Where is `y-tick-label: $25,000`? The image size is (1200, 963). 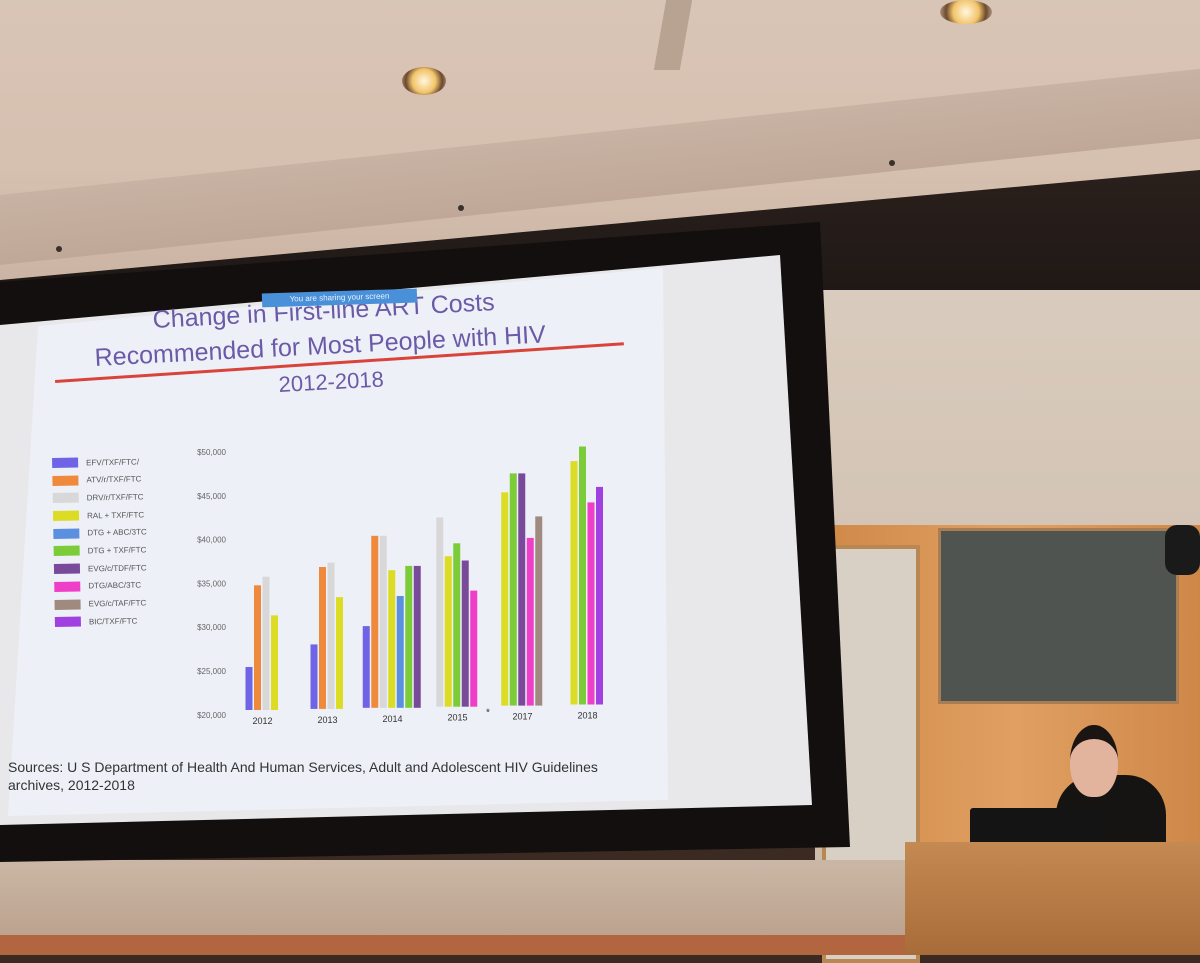
y-tick-label: $25,000 is located at coordinates (211, 671).